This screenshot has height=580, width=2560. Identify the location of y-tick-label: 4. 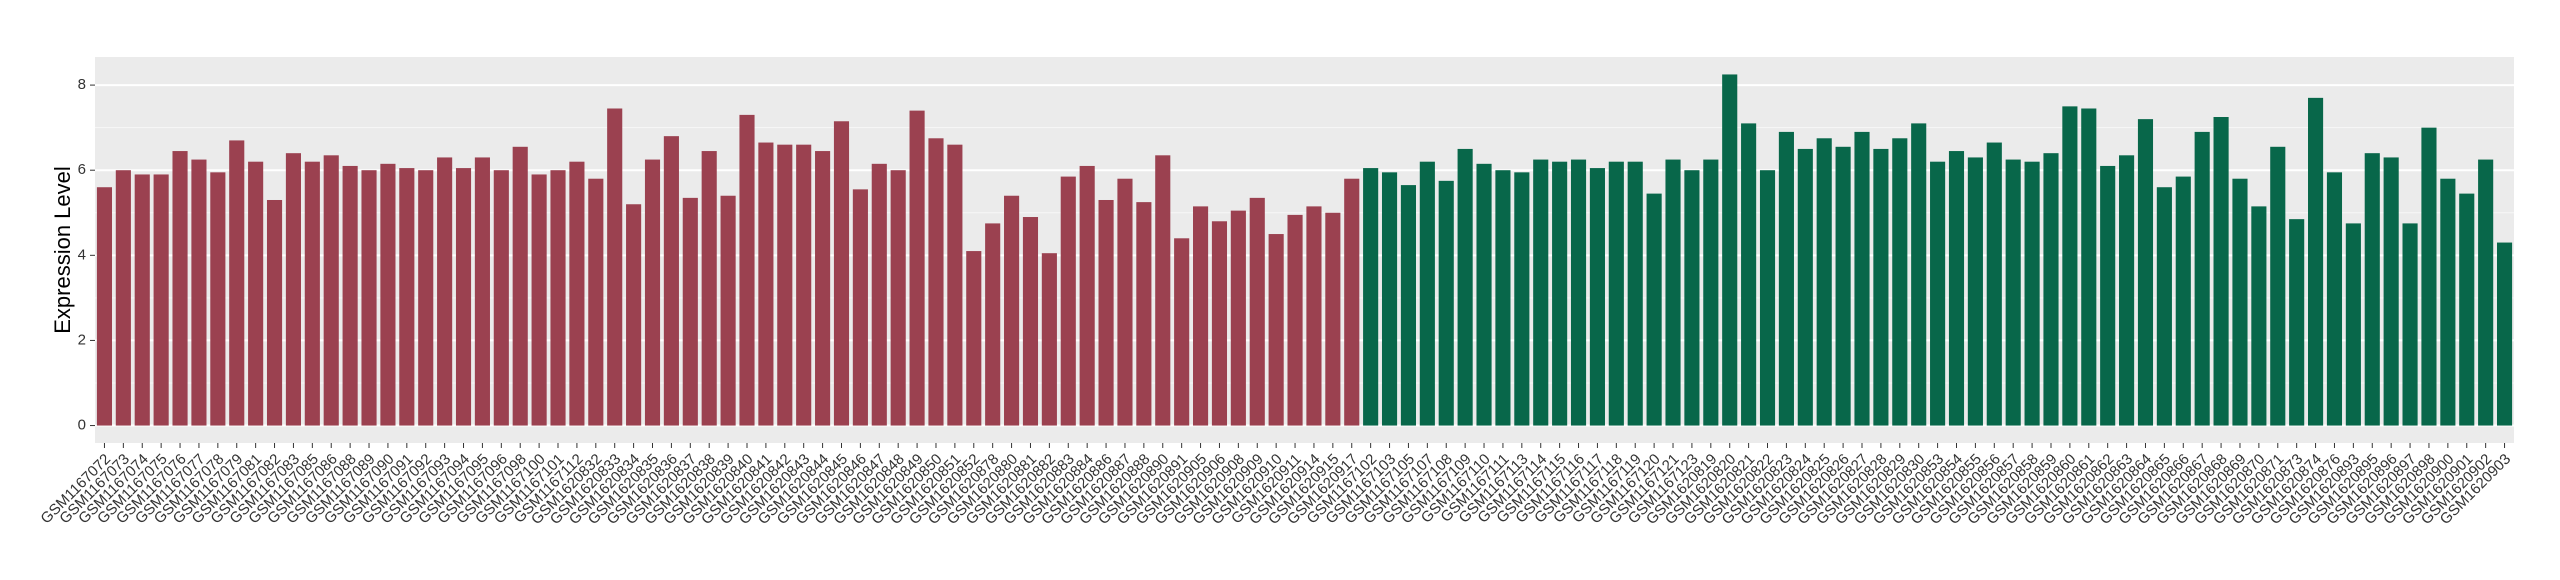
(82, 254).